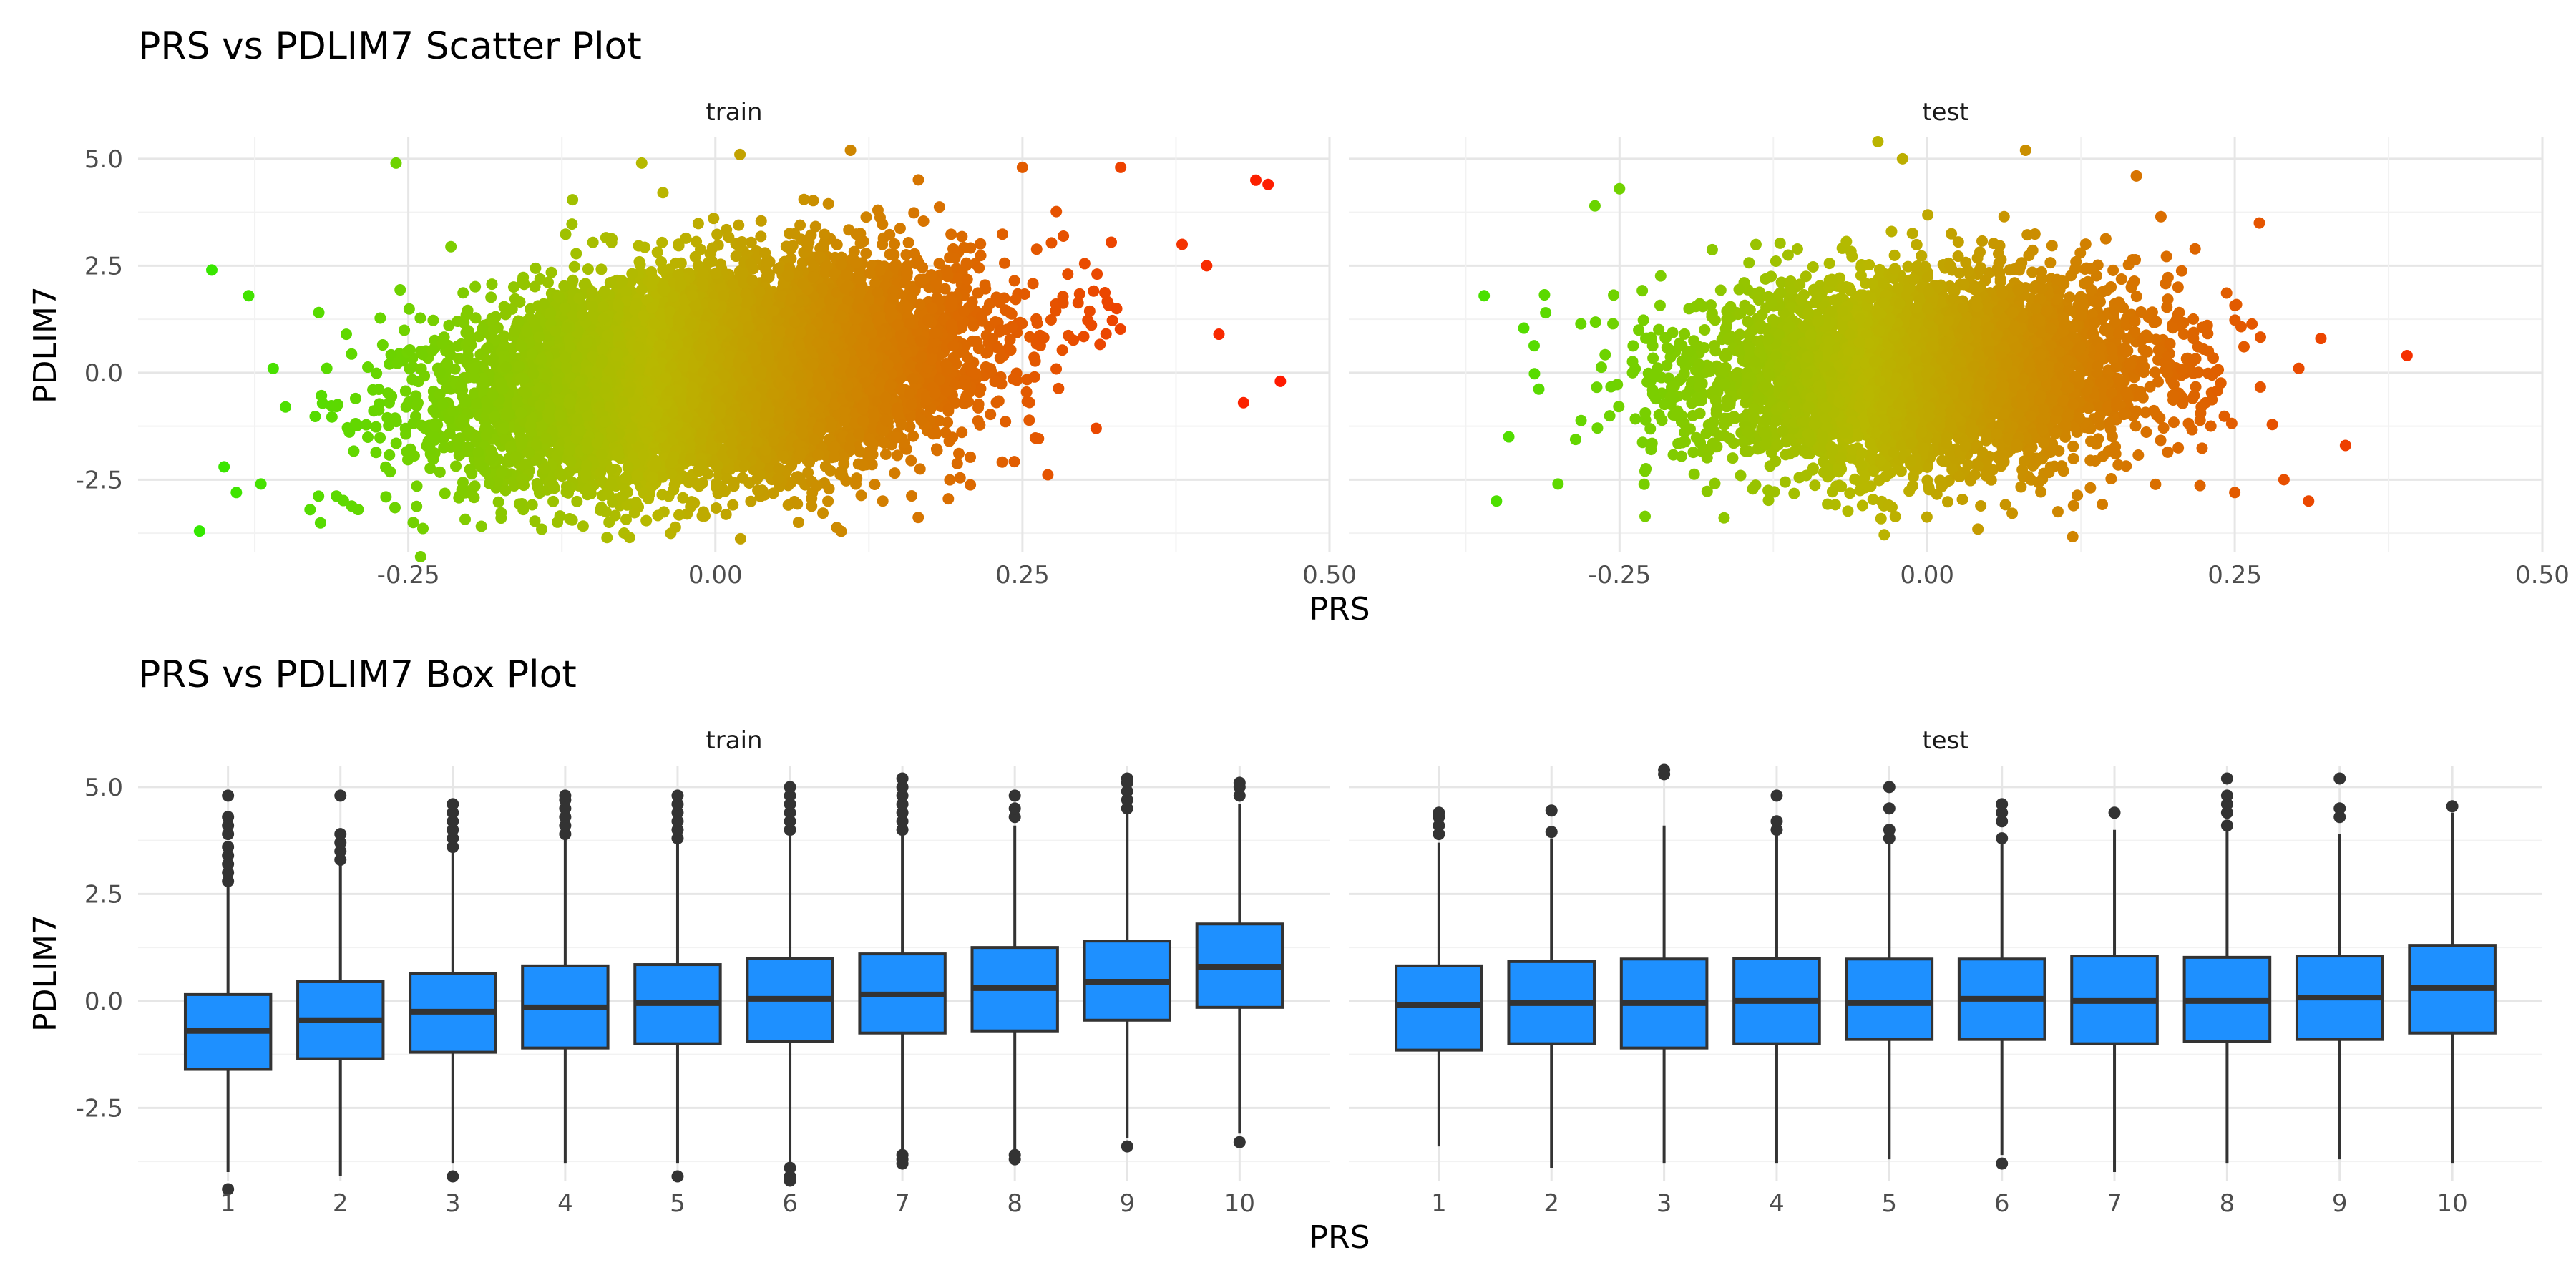  Describe the element at coordinates (45, 973) in the screenshot. I see `boxplot-y-axis-label: PDLIM7` at that location.